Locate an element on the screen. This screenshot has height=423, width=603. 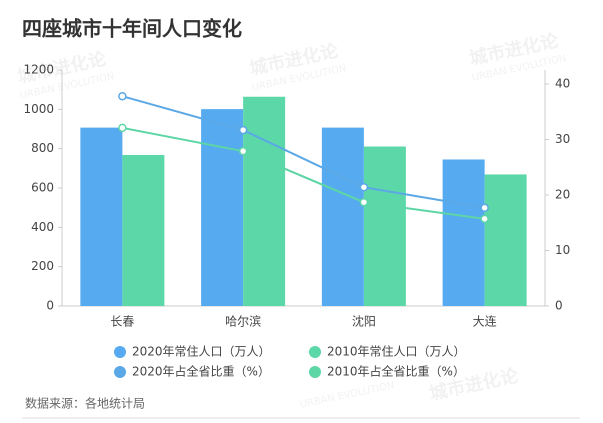
y2-tick-label: 20 is located at coordinates (562, 195).